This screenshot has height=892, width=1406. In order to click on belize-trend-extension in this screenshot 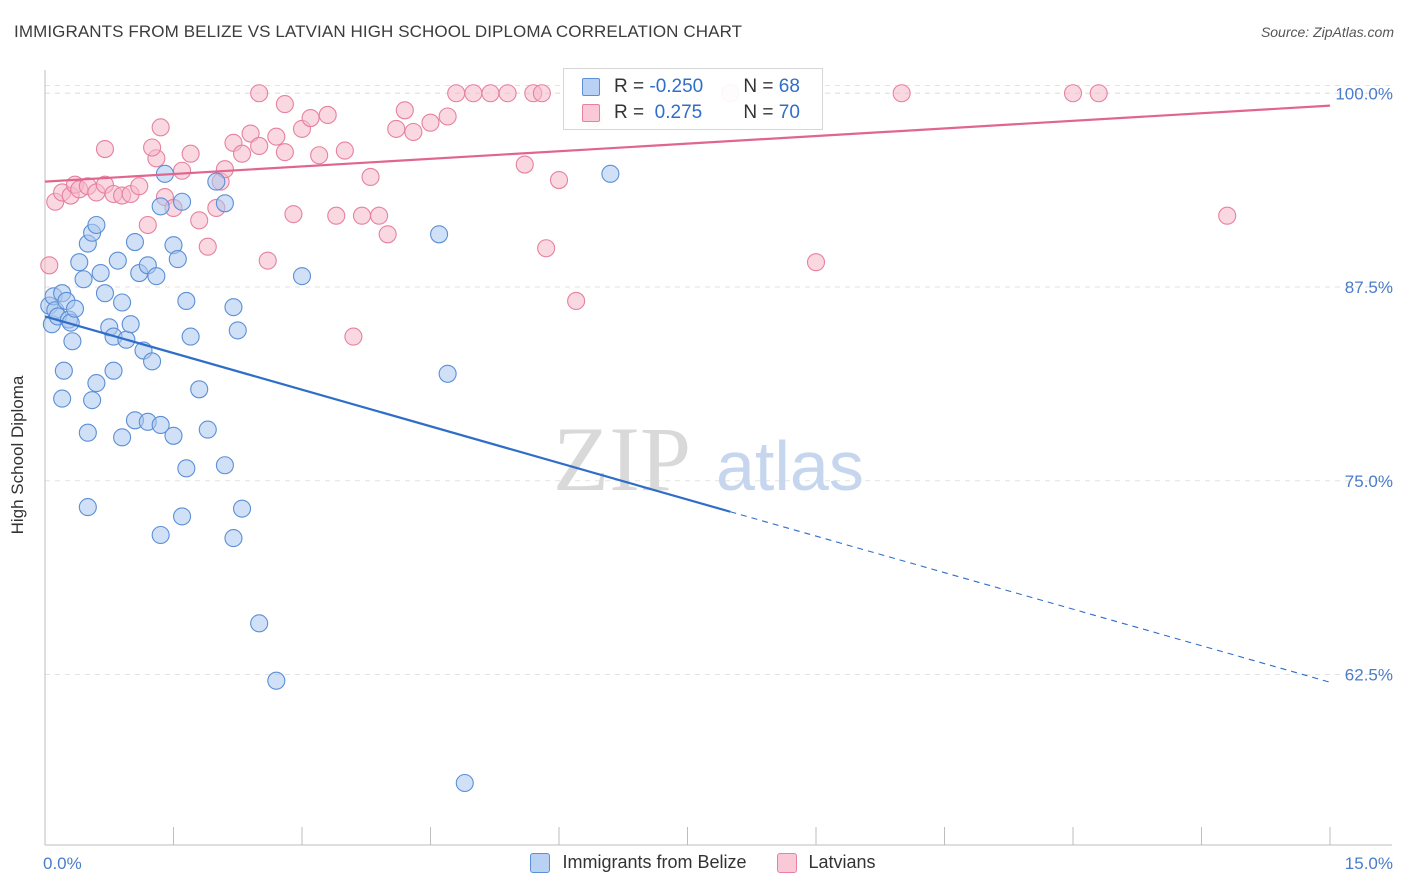, I will do `click(1030, 597)`.